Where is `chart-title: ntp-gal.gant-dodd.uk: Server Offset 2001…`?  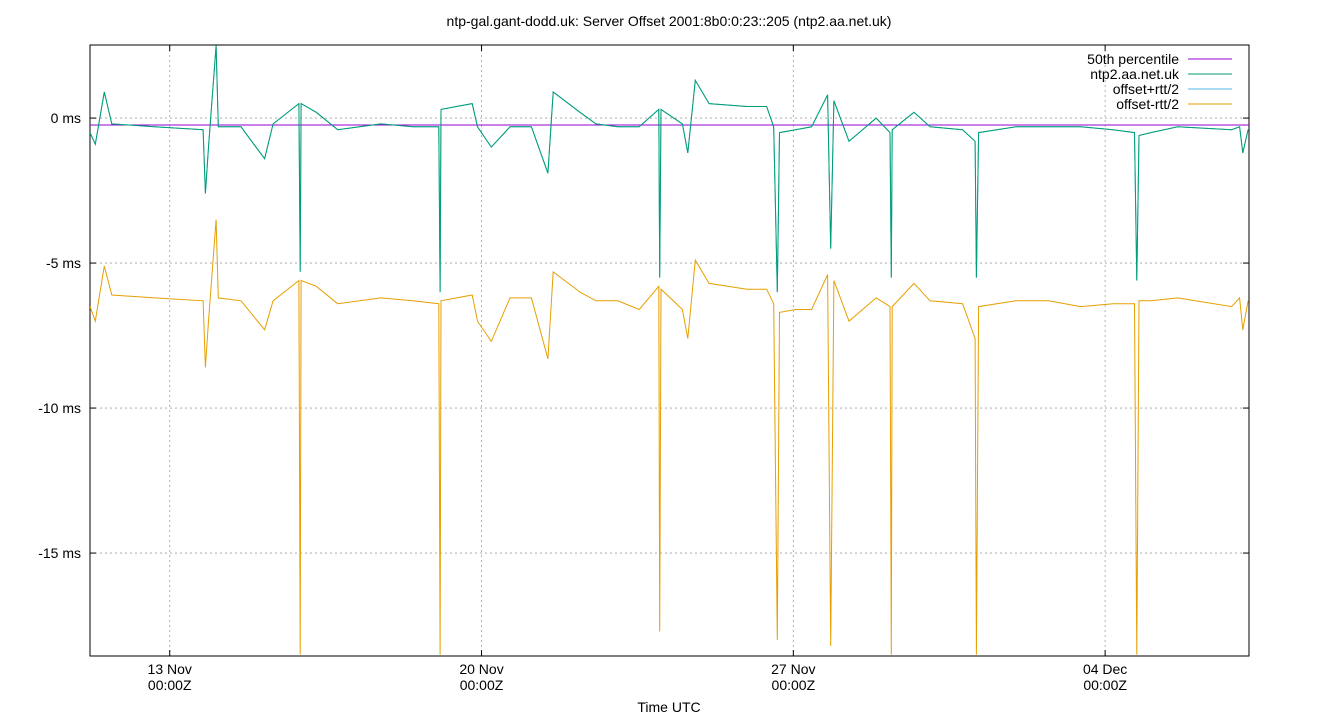
chart-title: ntp-gal.gant-dodd.uk: Server Offset 2001… is located at coordinates (669, 21).